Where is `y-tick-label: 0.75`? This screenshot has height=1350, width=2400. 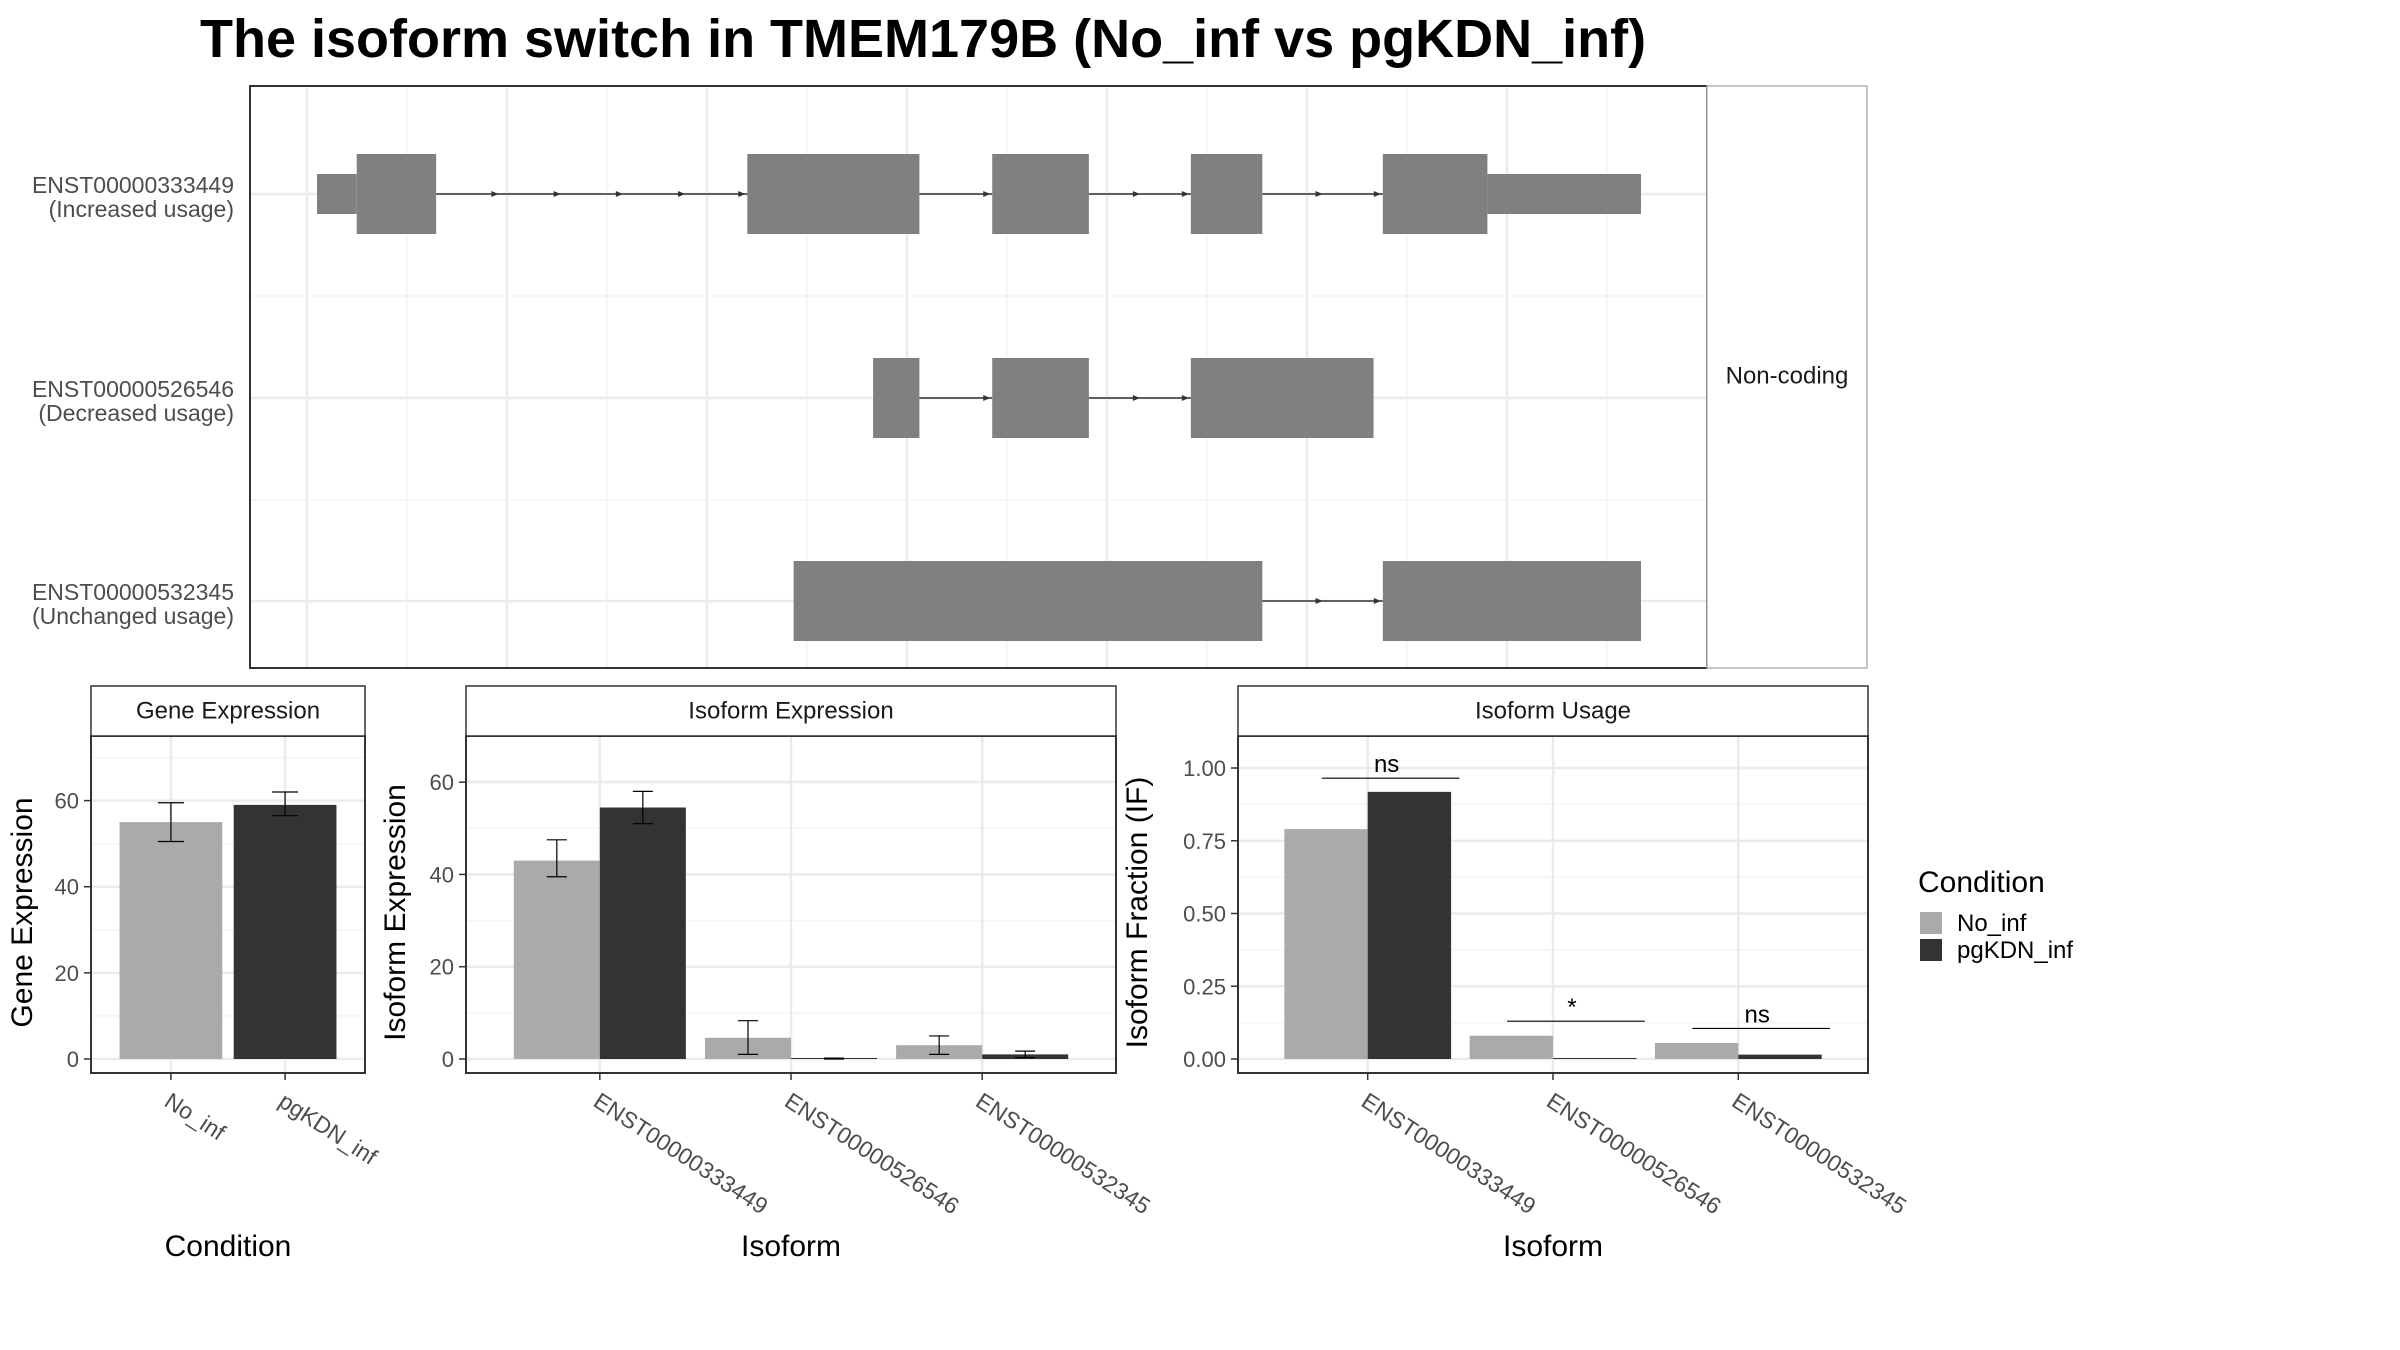
y-tick-label: 0.75 is located at coordinates (1204, 841).